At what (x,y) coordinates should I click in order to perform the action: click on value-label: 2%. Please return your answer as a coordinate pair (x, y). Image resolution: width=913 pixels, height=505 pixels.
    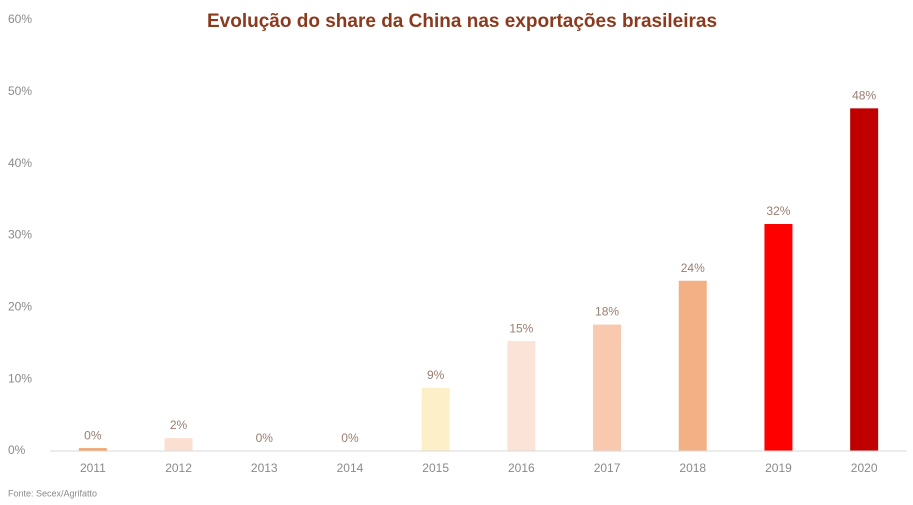
    Looking at the image, I should click on (179, 425).